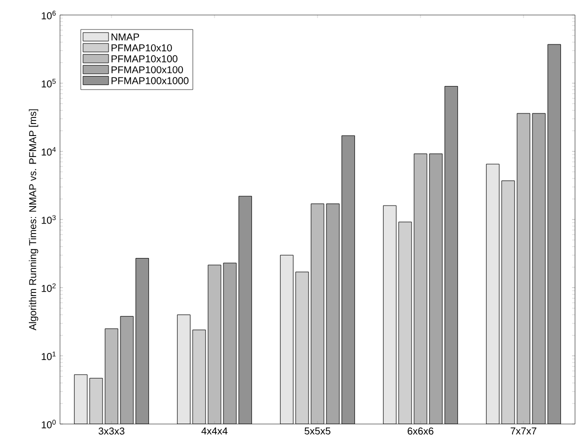 The height and width of the screenshot is (448, 576). I want to click on y-tick-label: 10$^{0}$, so click(49, 424).